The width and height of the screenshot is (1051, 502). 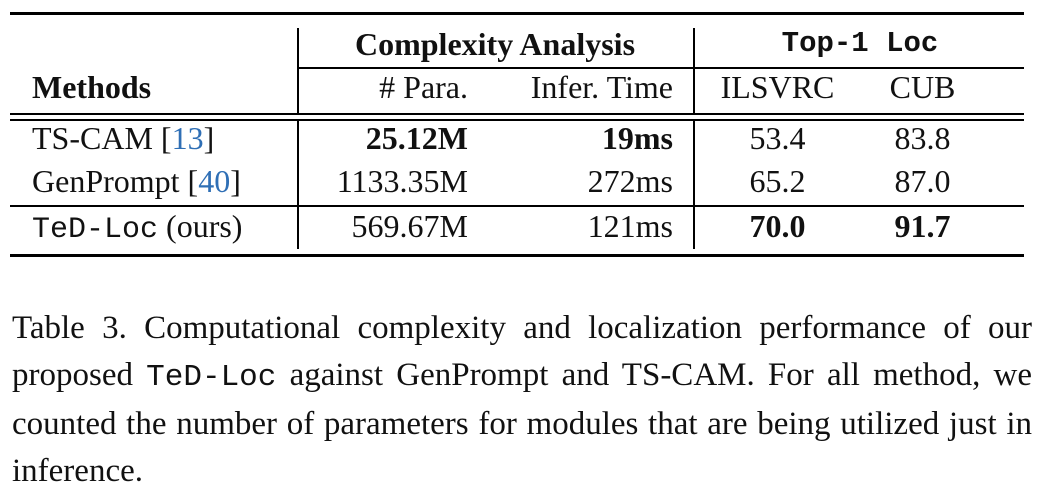 What do you see at coordinates (92, 87) in the screenshot?
I see `column-header-methods: Methods` at bounding box center [92, 87].